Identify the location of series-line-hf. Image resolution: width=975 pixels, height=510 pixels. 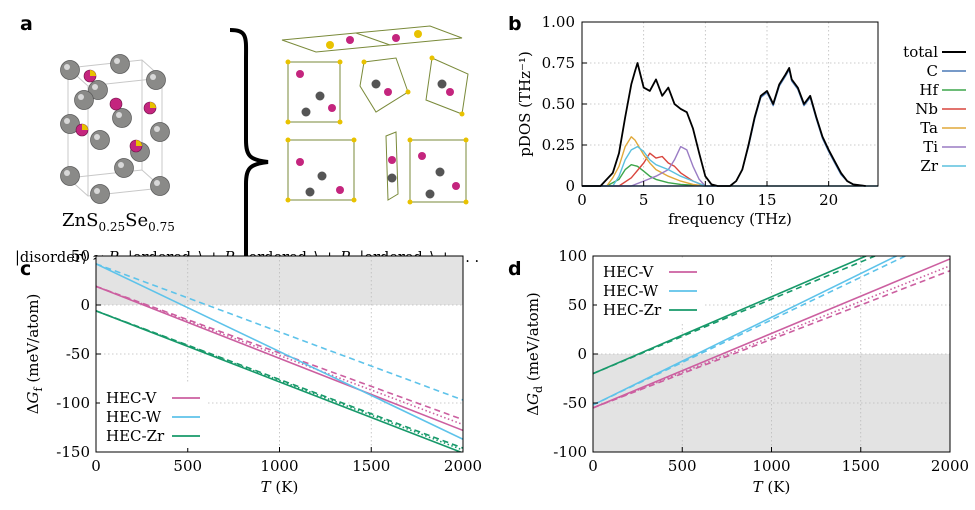
(730, 175).